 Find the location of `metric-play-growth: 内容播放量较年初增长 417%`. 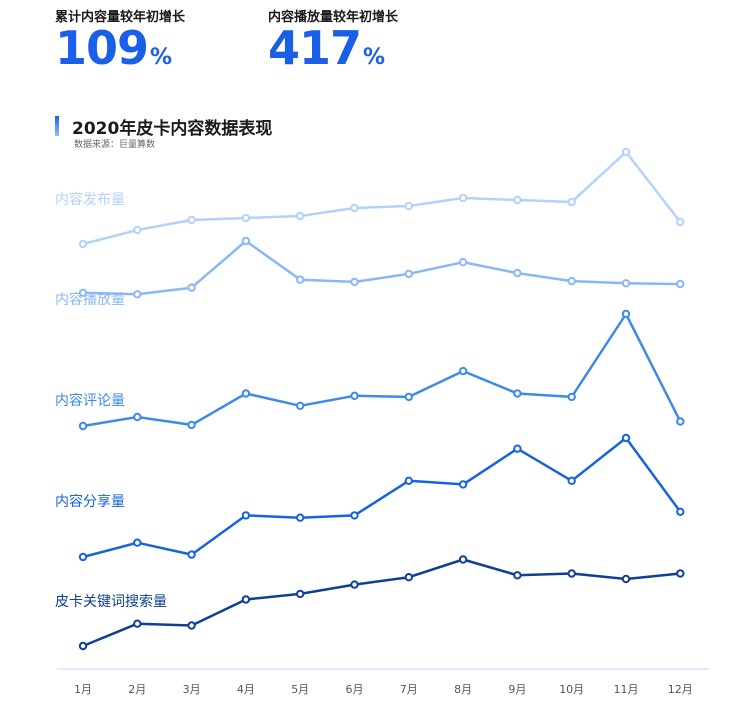

metric-play-growth: 内容播放量较年初增长 417% is located at coordinates (333, 38).